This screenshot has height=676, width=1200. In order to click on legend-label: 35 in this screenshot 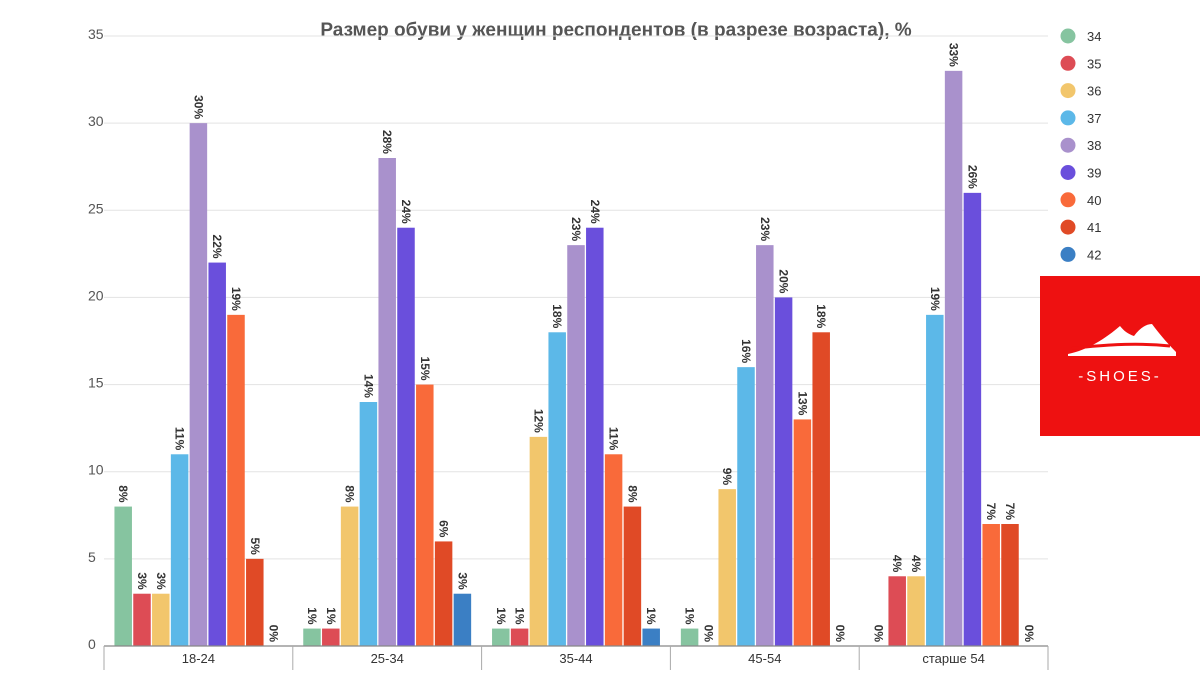, I will do `click(1094, 63)`.